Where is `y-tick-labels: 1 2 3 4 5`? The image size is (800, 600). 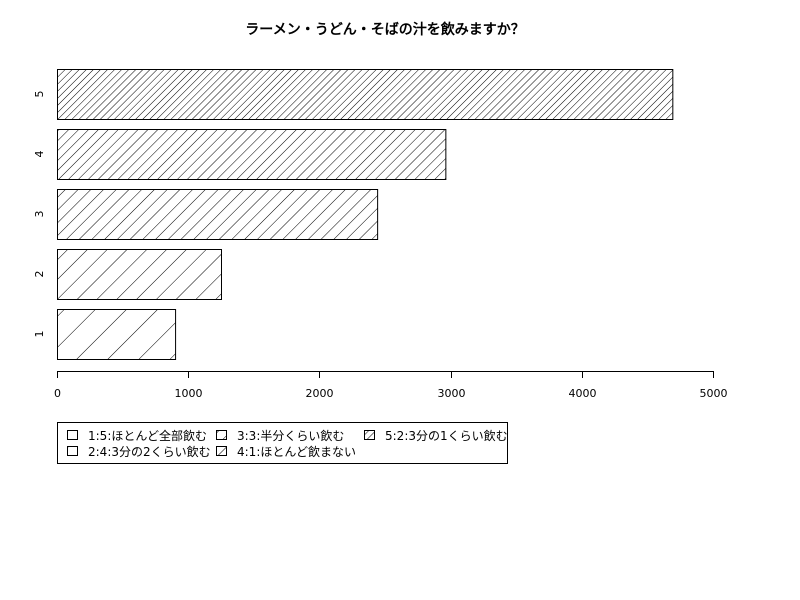 y-tick-labels: 1 2 3 4 5 is located at coordinates (39, 214).